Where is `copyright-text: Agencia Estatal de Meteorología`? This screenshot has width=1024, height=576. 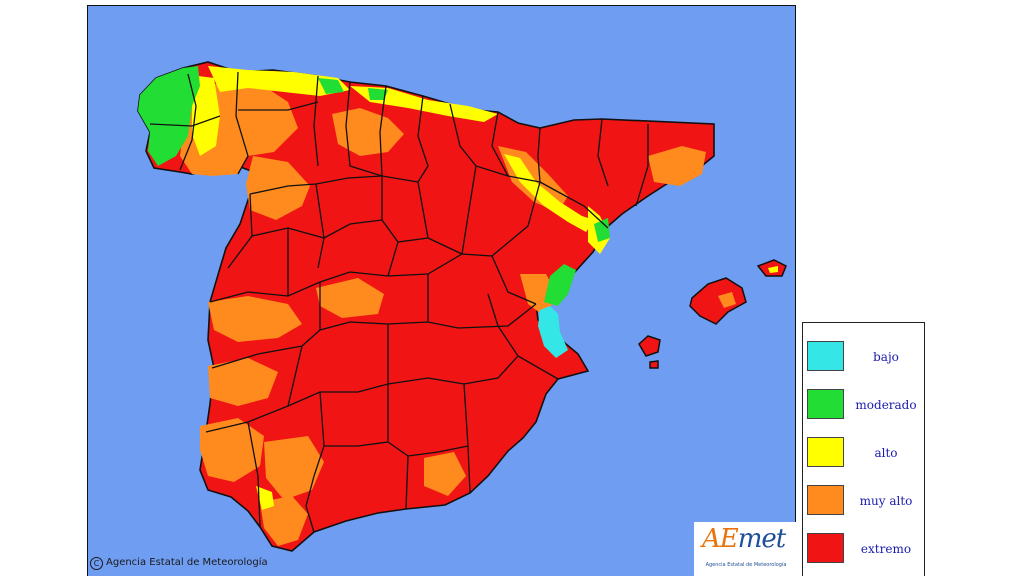 copyright-text: Agencia Estatal de Meteorología is located at coordinates (187, 562).